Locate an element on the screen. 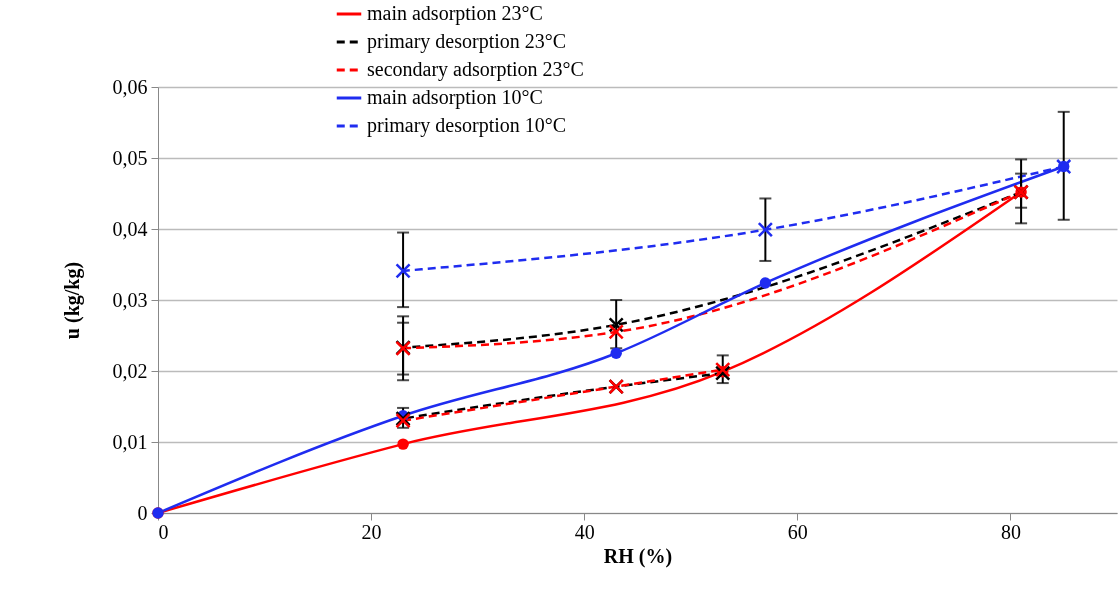 This screenshot has height=590, width=1119. legend-label: main adsorption 10°C is located at coordinates (455, 97).